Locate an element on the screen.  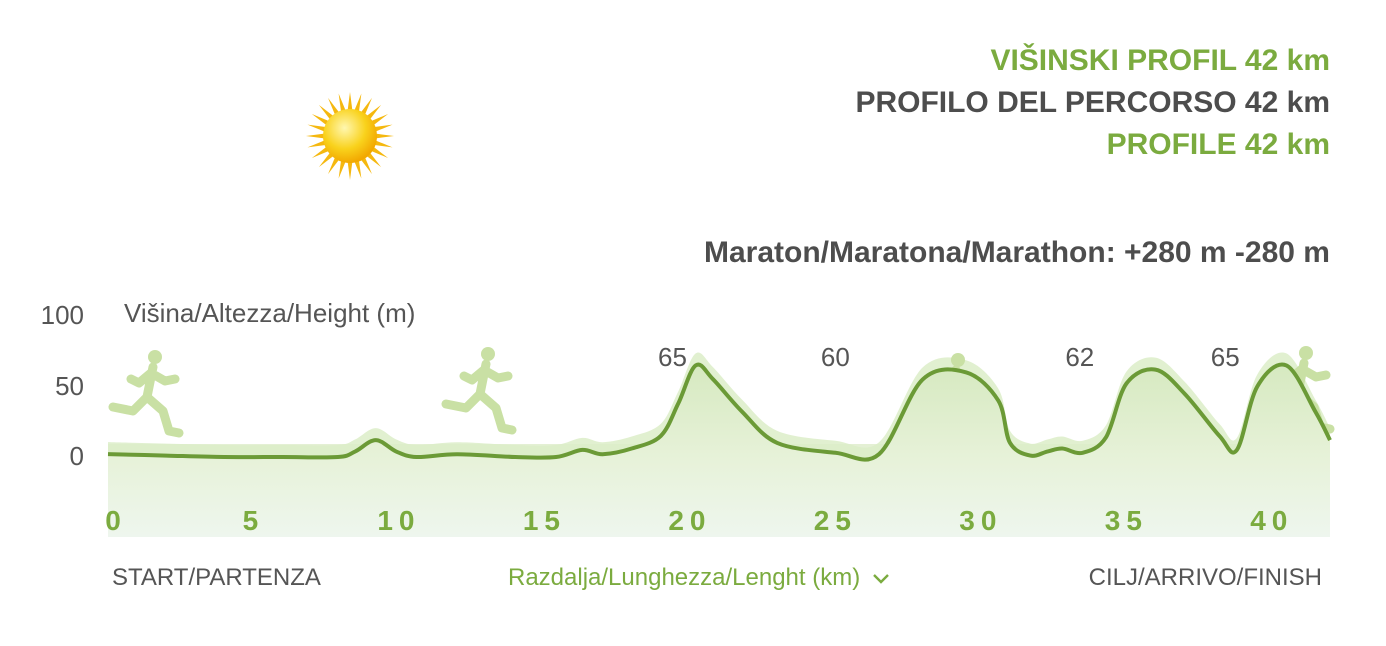
x-tick-label: 20 is located at coordinates (689, 520).